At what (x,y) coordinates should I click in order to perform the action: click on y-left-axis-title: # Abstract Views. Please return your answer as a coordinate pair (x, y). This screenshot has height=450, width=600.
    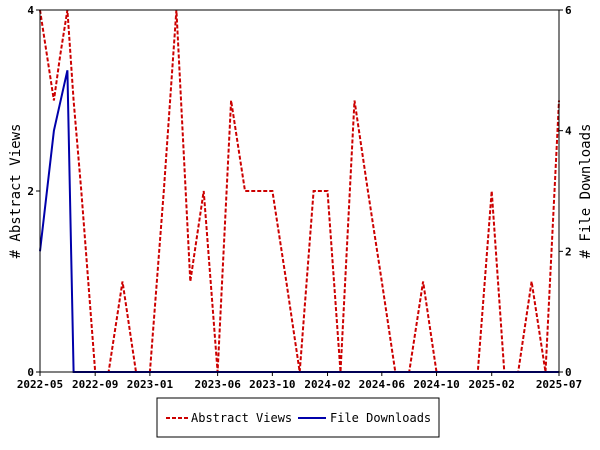
    Looking at the image, I should click on (16, 191).